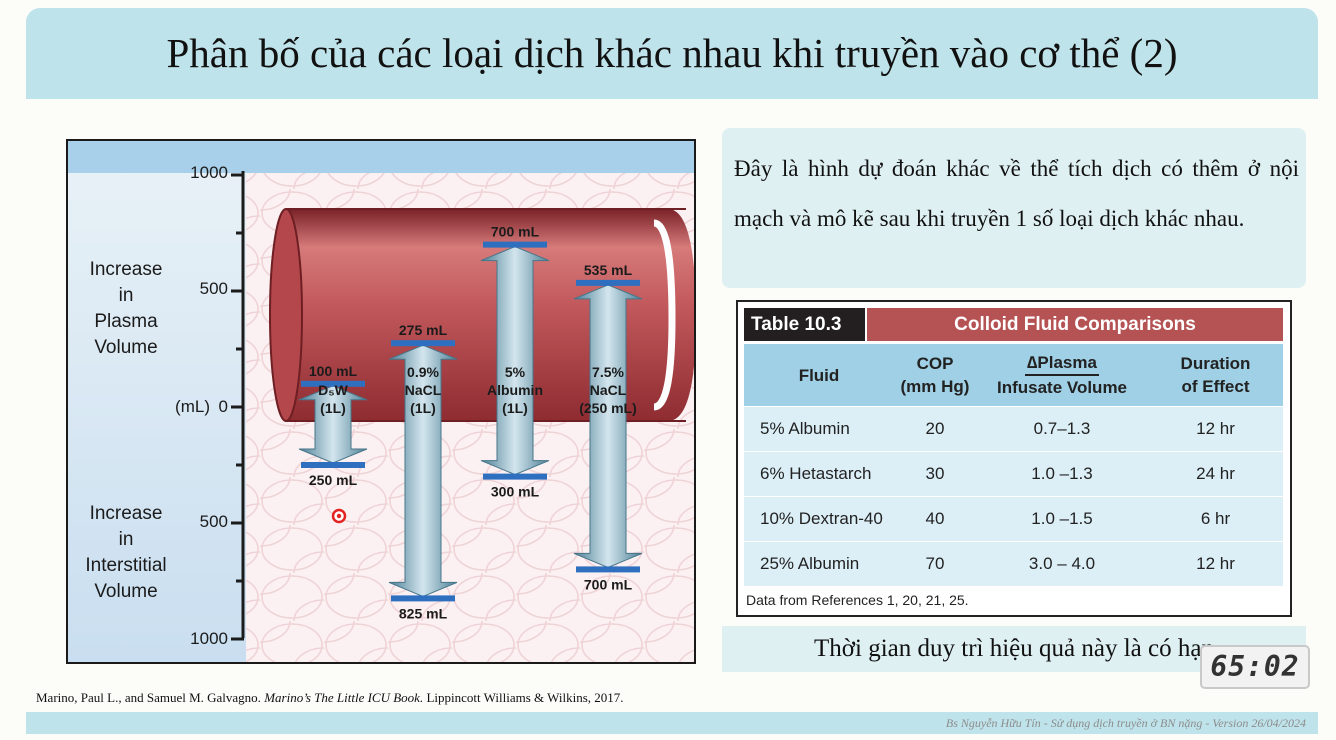 The width and height of the screenshot is (1336, 740). Describe the element at coordinates (126, 513) in the screenshot. I see `interstitial-label-line-1: Increase` at that location.